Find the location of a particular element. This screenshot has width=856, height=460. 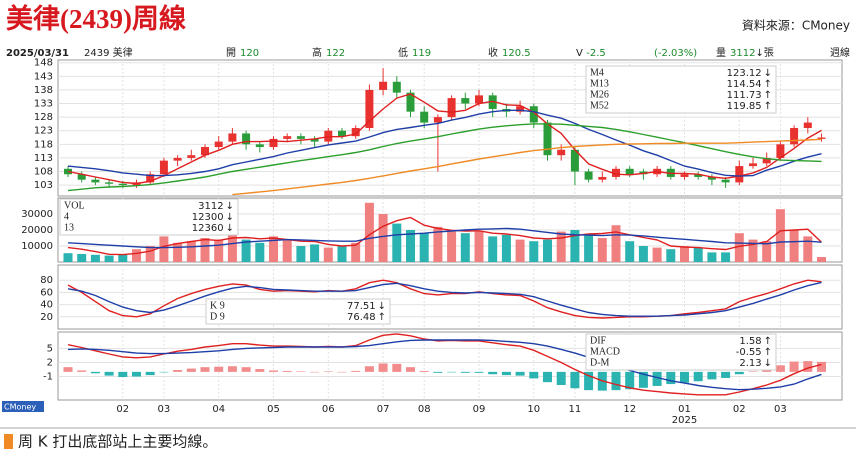

y-tick-label: 128 is located at coordinates (43, 117).